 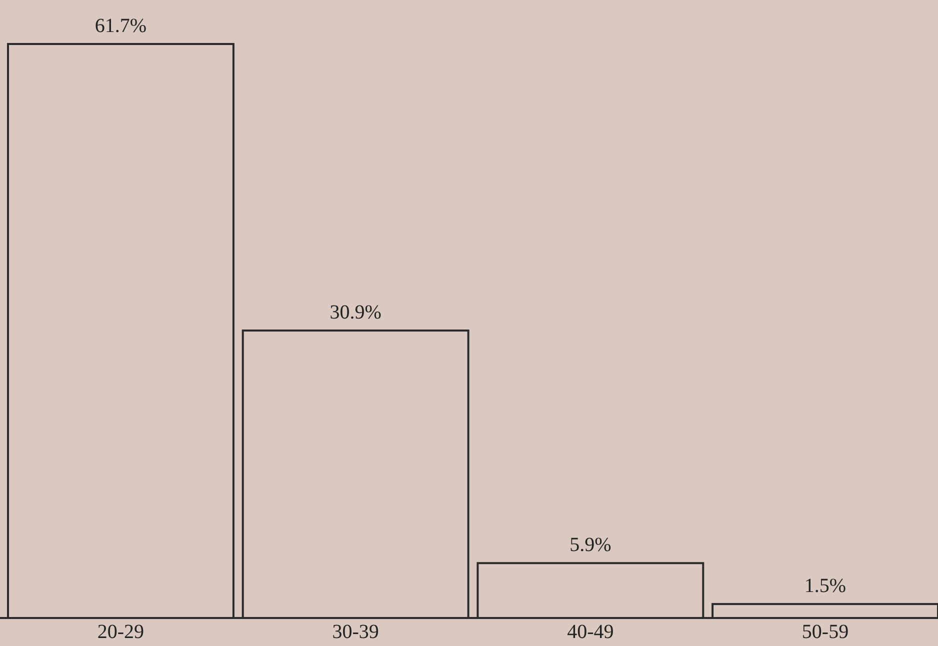 What do you see at coordinates (120, 632) in the screenshot?
I see `x-tick-label: 20-29` at bounding box center [120, 632].